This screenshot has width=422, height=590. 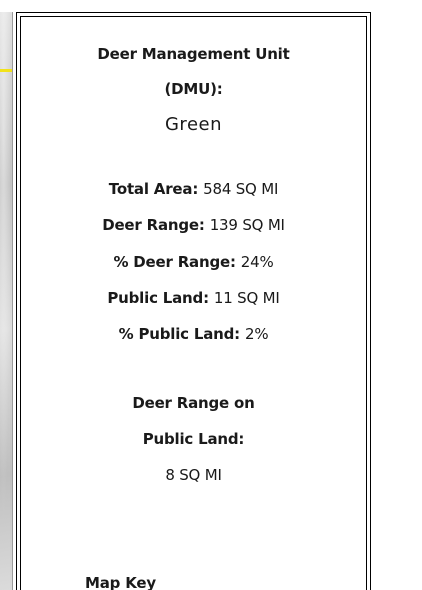 What do you see at coordinates (193, 475) in the screenshot?
I see `public-range-value: 8 SQ MI` at bounding box center [193, 475].